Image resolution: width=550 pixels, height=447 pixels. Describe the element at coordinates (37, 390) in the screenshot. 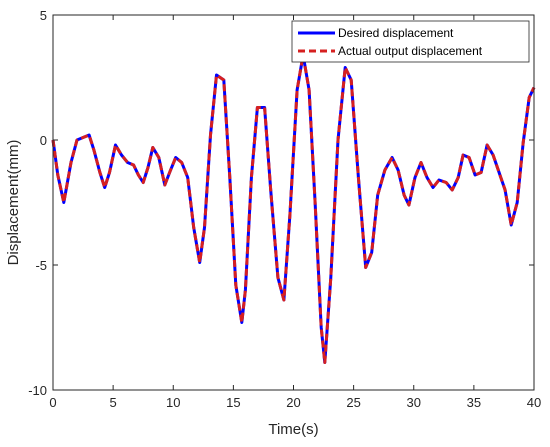

I see `y-tick-label: -10` at that location.